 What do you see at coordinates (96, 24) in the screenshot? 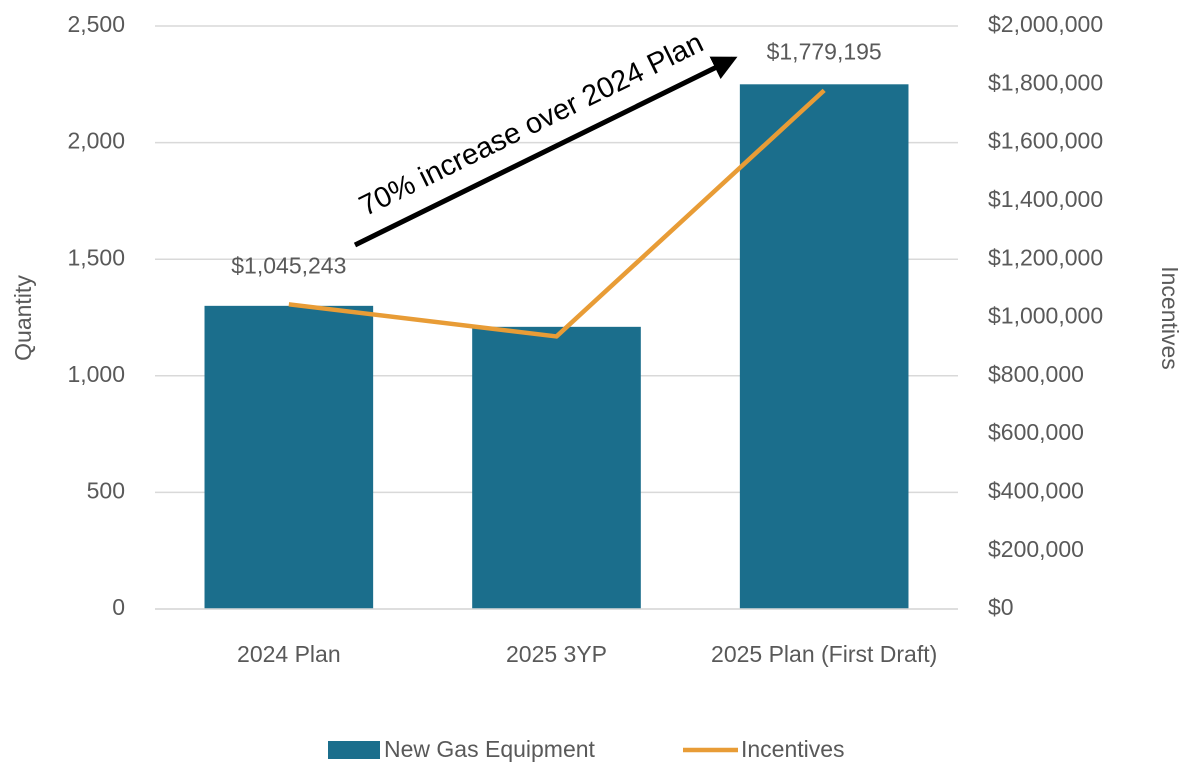
I see `y-tick-label: 2,500` at bounding box center [96, 24].